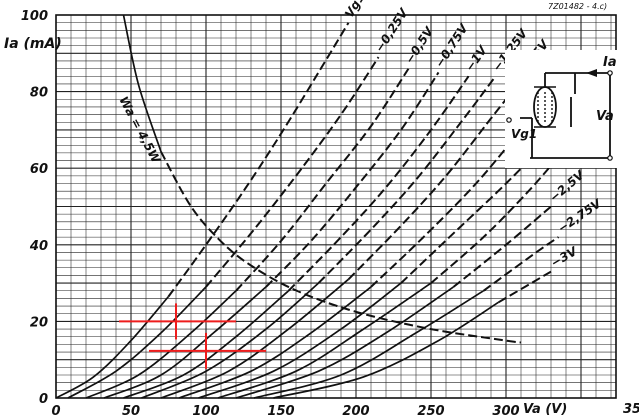 The height and width of the screenshot is (419, 639). I want to click on x-tick-label: 50, so click(131, 411).